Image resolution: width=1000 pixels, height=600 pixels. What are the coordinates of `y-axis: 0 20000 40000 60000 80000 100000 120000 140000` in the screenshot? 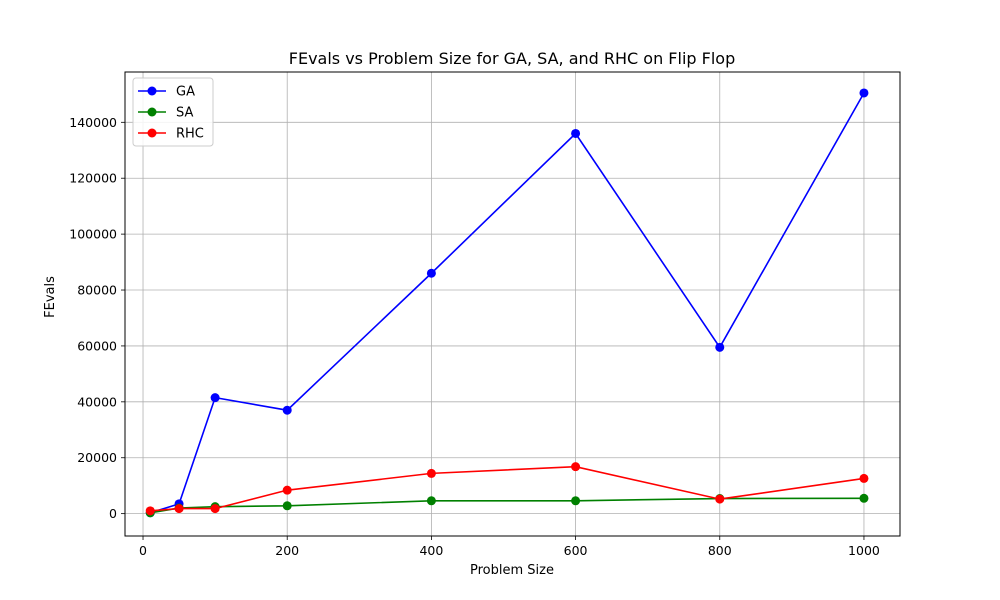 It's located at (97, 318).